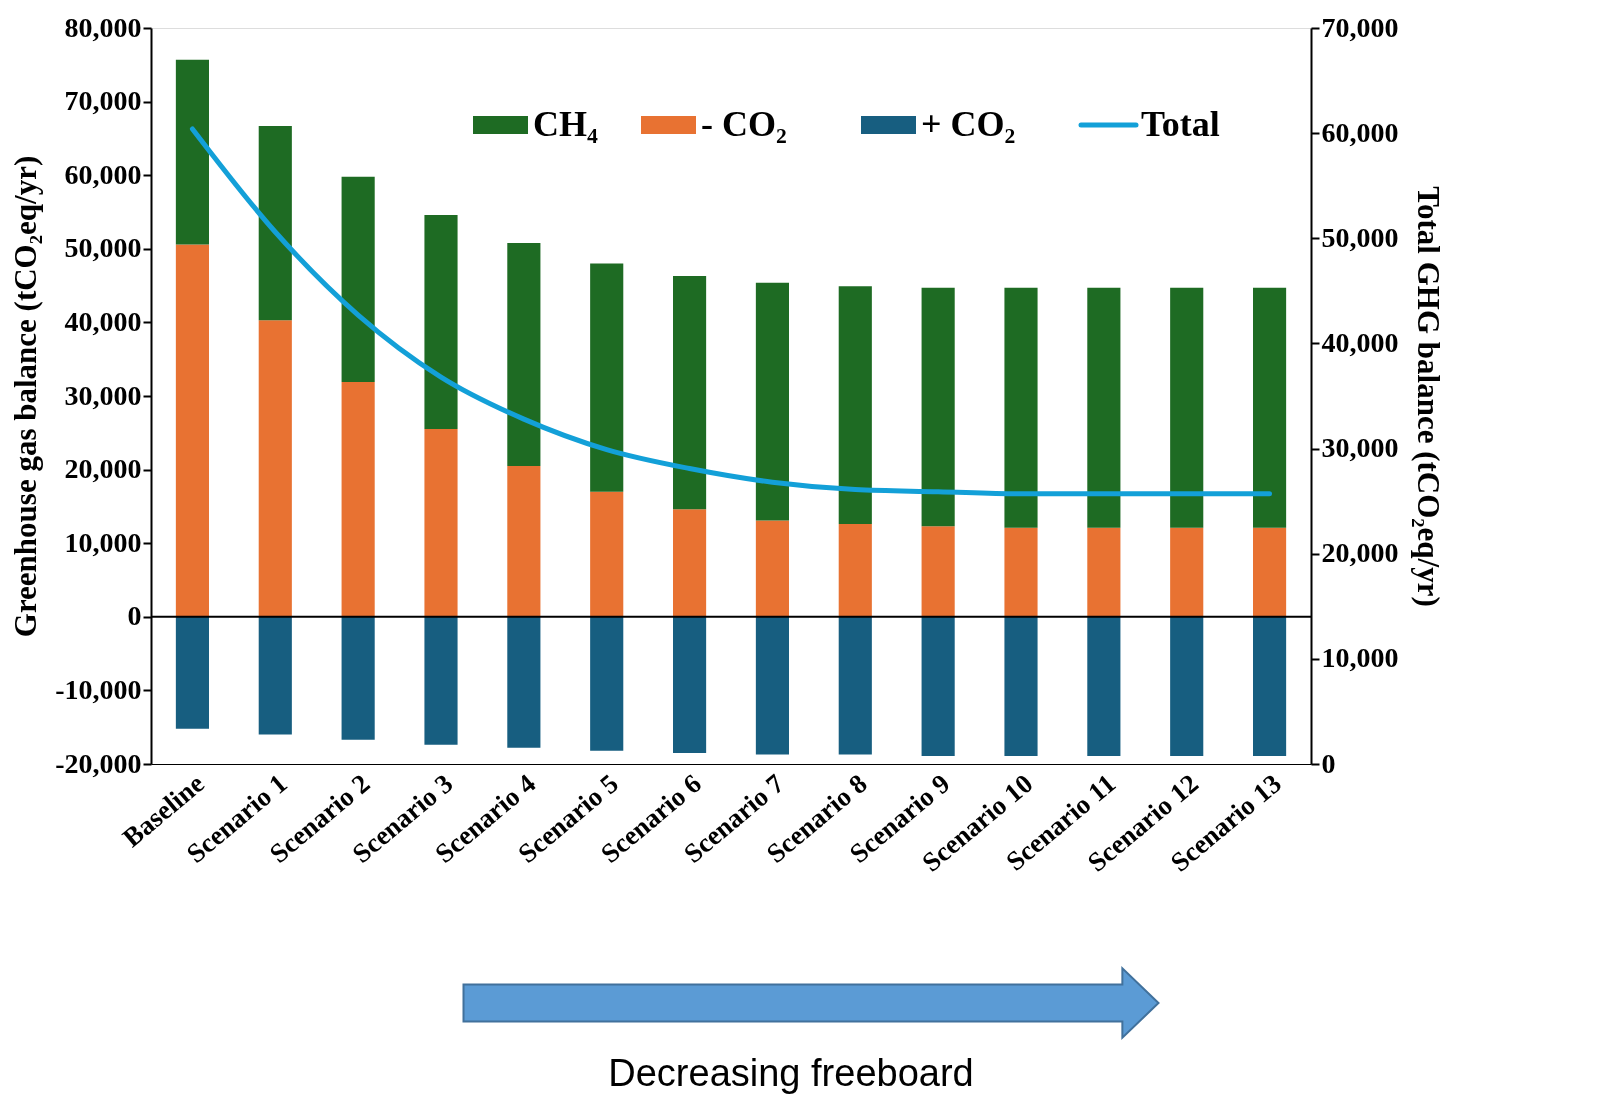  What do you see at coordinates (26, 396) in the screenshot?
I see `y-axis-title: Greenhouse gas balance (tCO₂eq/yr)` at bounding box center [26, 396].